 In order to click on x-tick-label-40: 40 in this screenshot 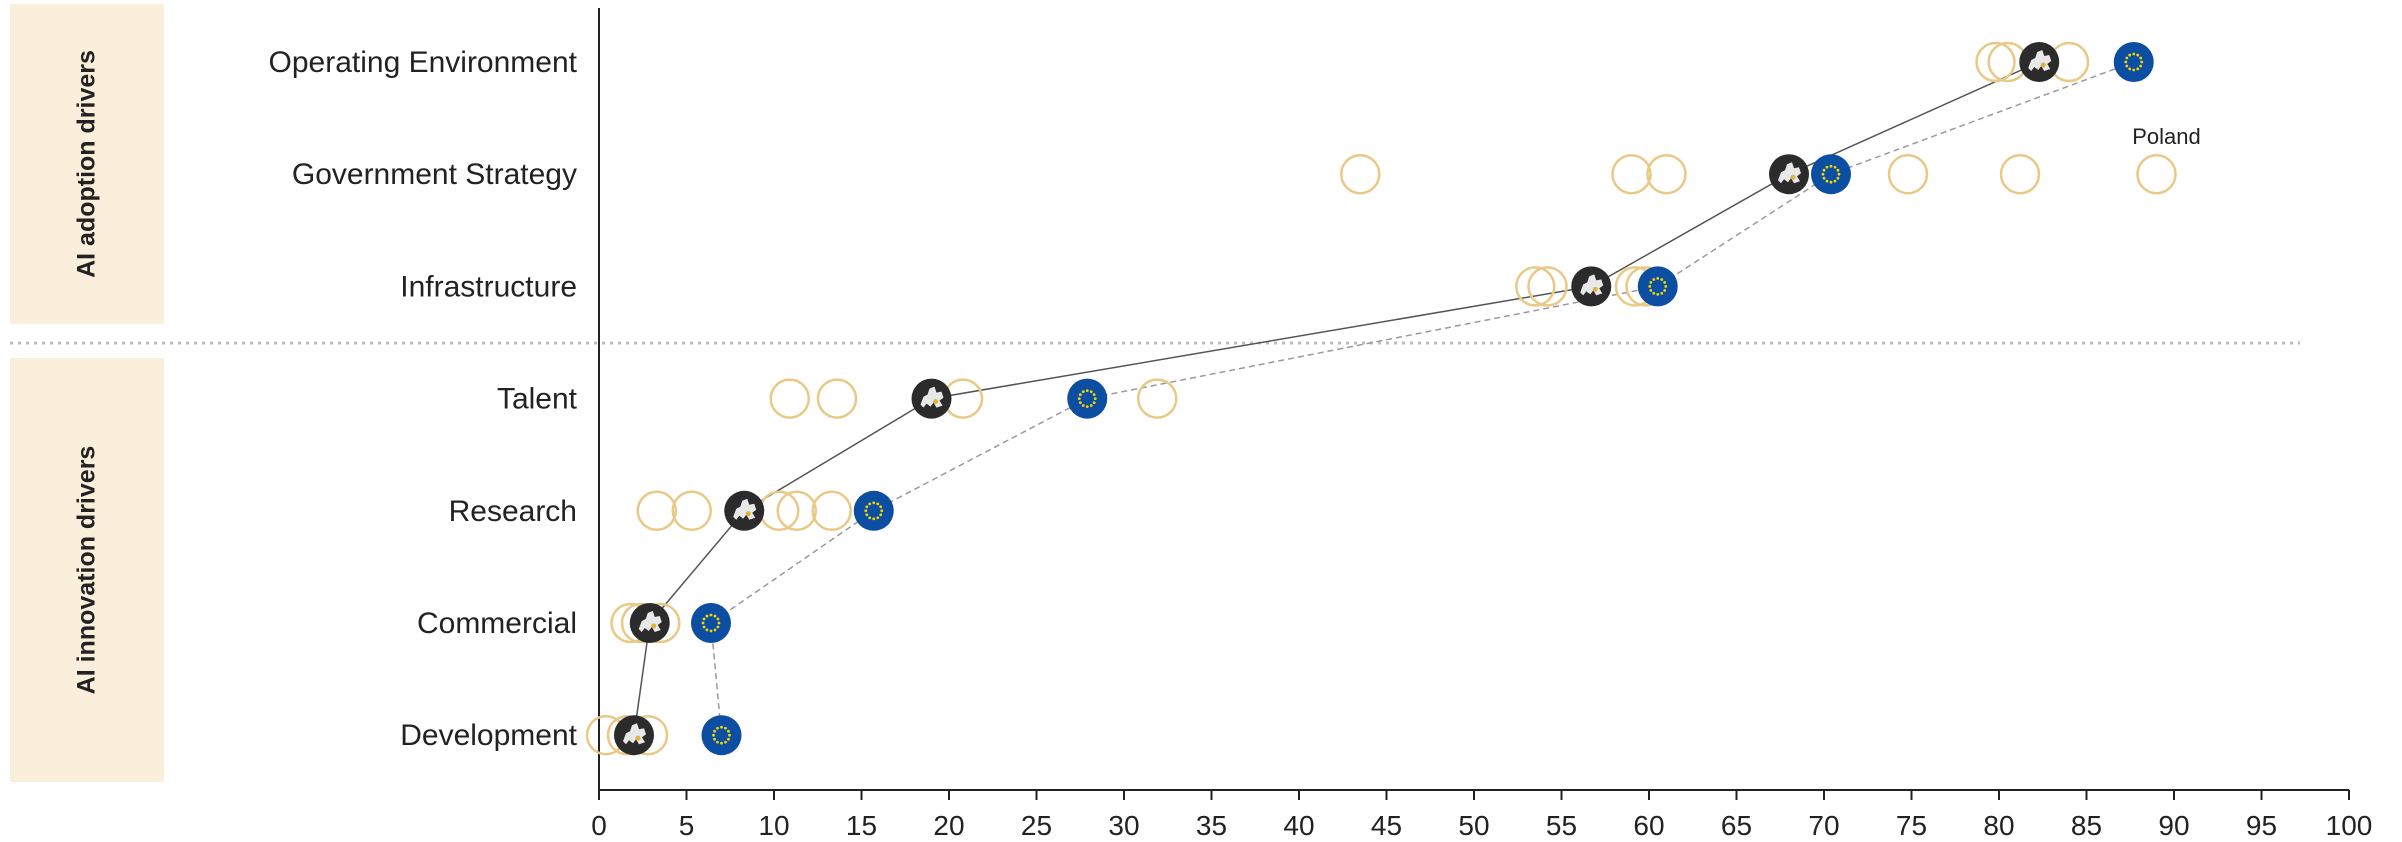, I will do `click(1298, 825)`.